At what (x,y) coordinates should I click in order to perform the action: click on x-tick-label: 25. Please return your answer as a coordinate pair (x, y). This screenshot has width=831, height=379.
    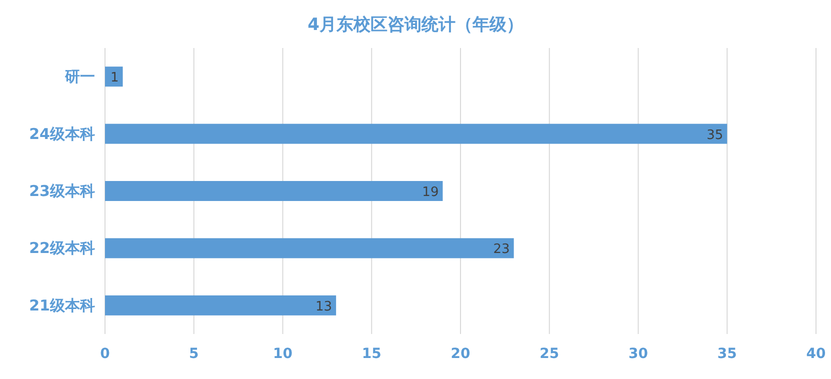
    Looking at the image, I should click on (550, 354).